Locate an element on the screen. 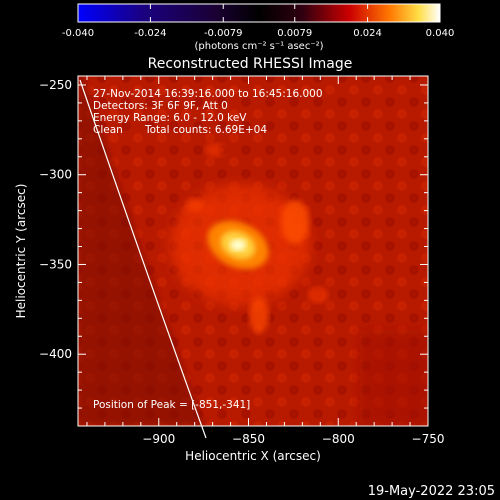  colorbar-tick-label-5: 0.040 is located at coordinates (440, 33).